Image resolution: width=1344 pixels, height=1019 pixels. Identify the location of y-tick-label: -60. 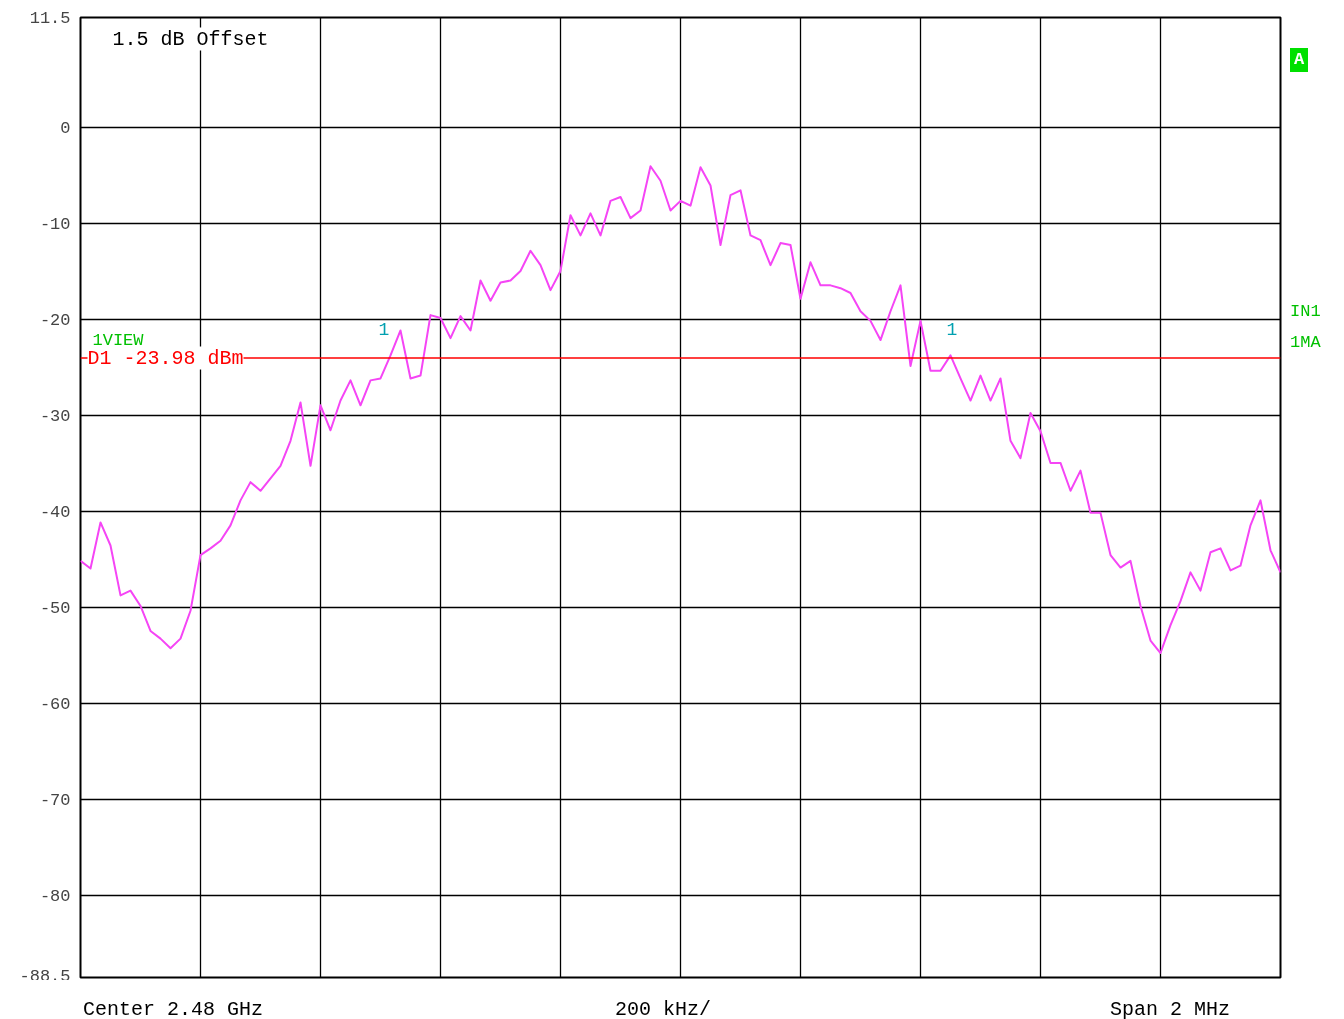
(55, 705).